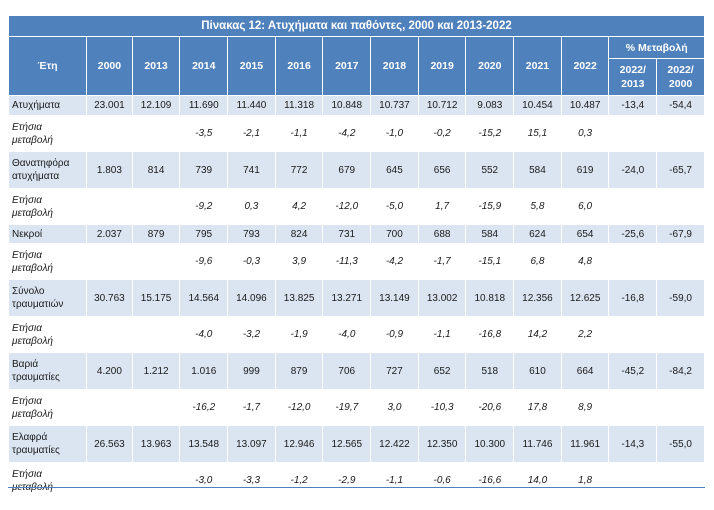  What do you see at coordinates (204, 298) in the screenshot?
I see `metric-value: 14.564` at bounding box center [204, 298].